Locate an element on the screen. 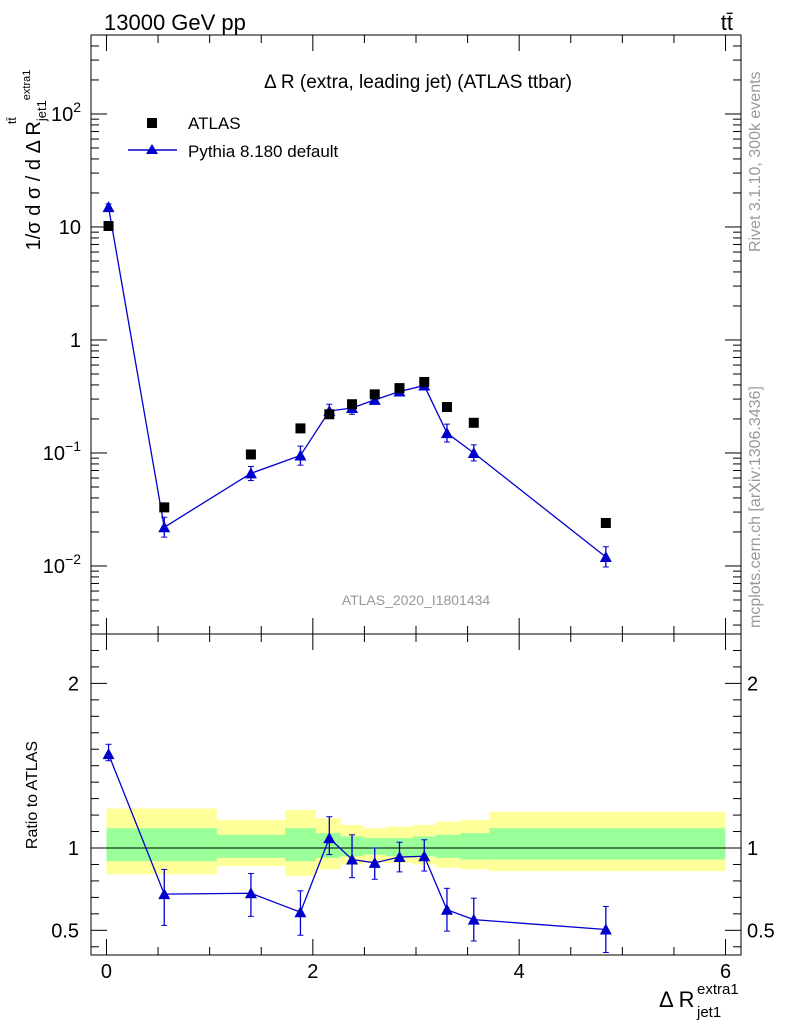 The height and width of the screenshot is (1024, 786). legend-pythia-marker is located at coordinates (152, 149).